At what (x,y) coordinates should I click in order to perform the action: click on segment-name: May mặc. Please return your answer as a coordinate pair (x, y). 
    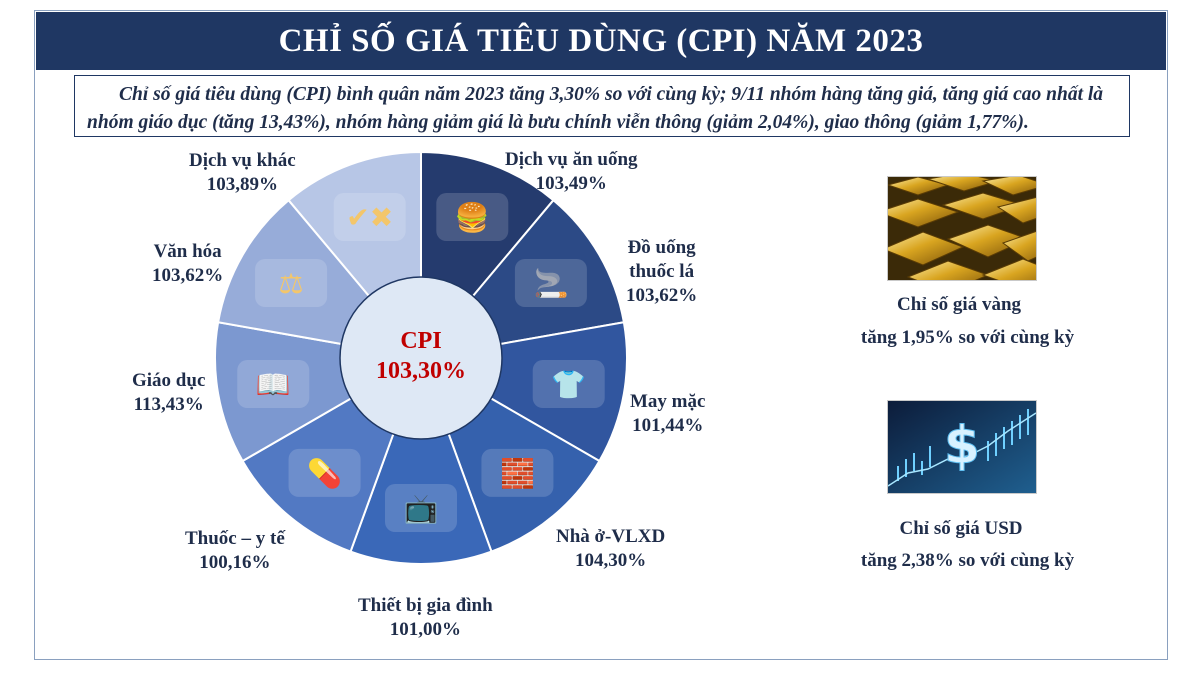
    Looking at the image, I should click on (668, 401).